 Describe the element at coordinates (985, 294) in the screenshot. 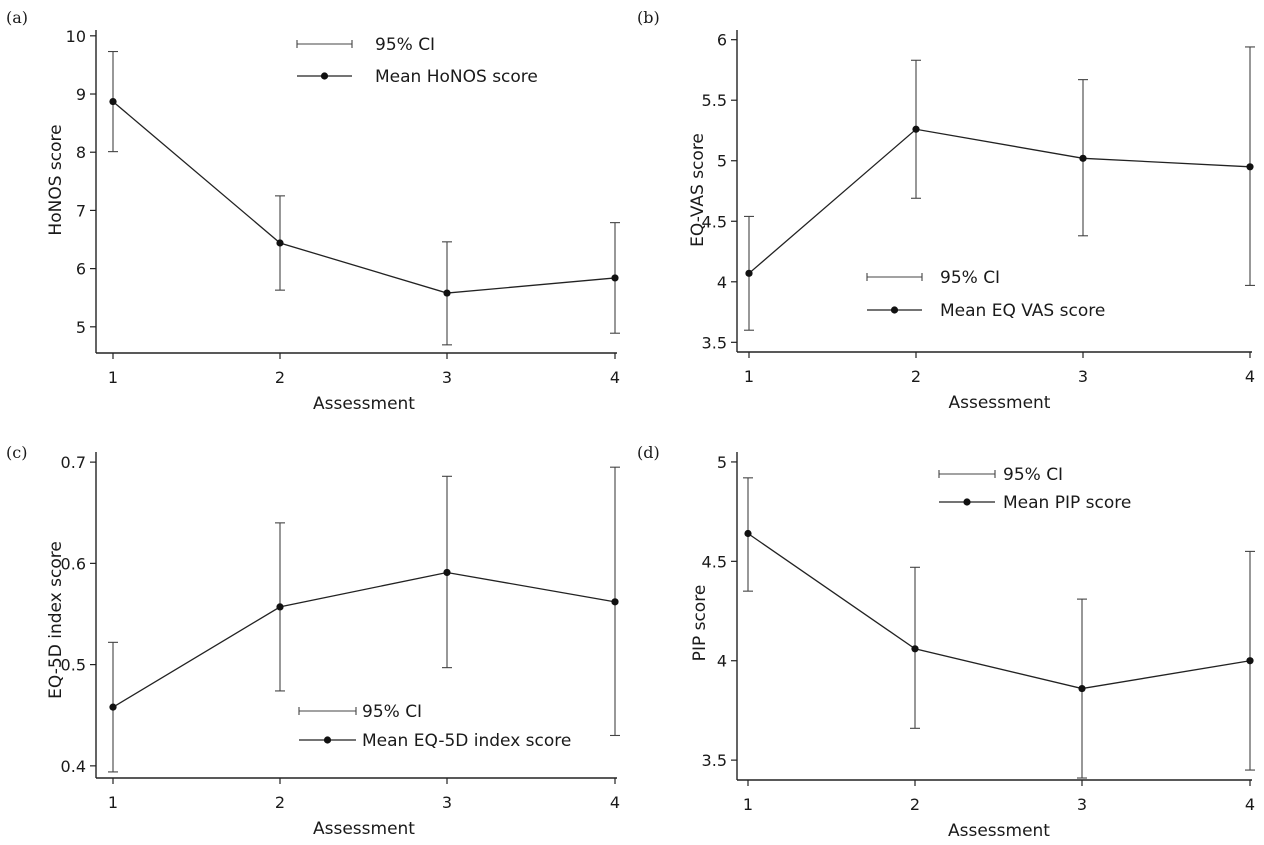

I see `legend: 95% CI Mean EQ VAS score` at that location.